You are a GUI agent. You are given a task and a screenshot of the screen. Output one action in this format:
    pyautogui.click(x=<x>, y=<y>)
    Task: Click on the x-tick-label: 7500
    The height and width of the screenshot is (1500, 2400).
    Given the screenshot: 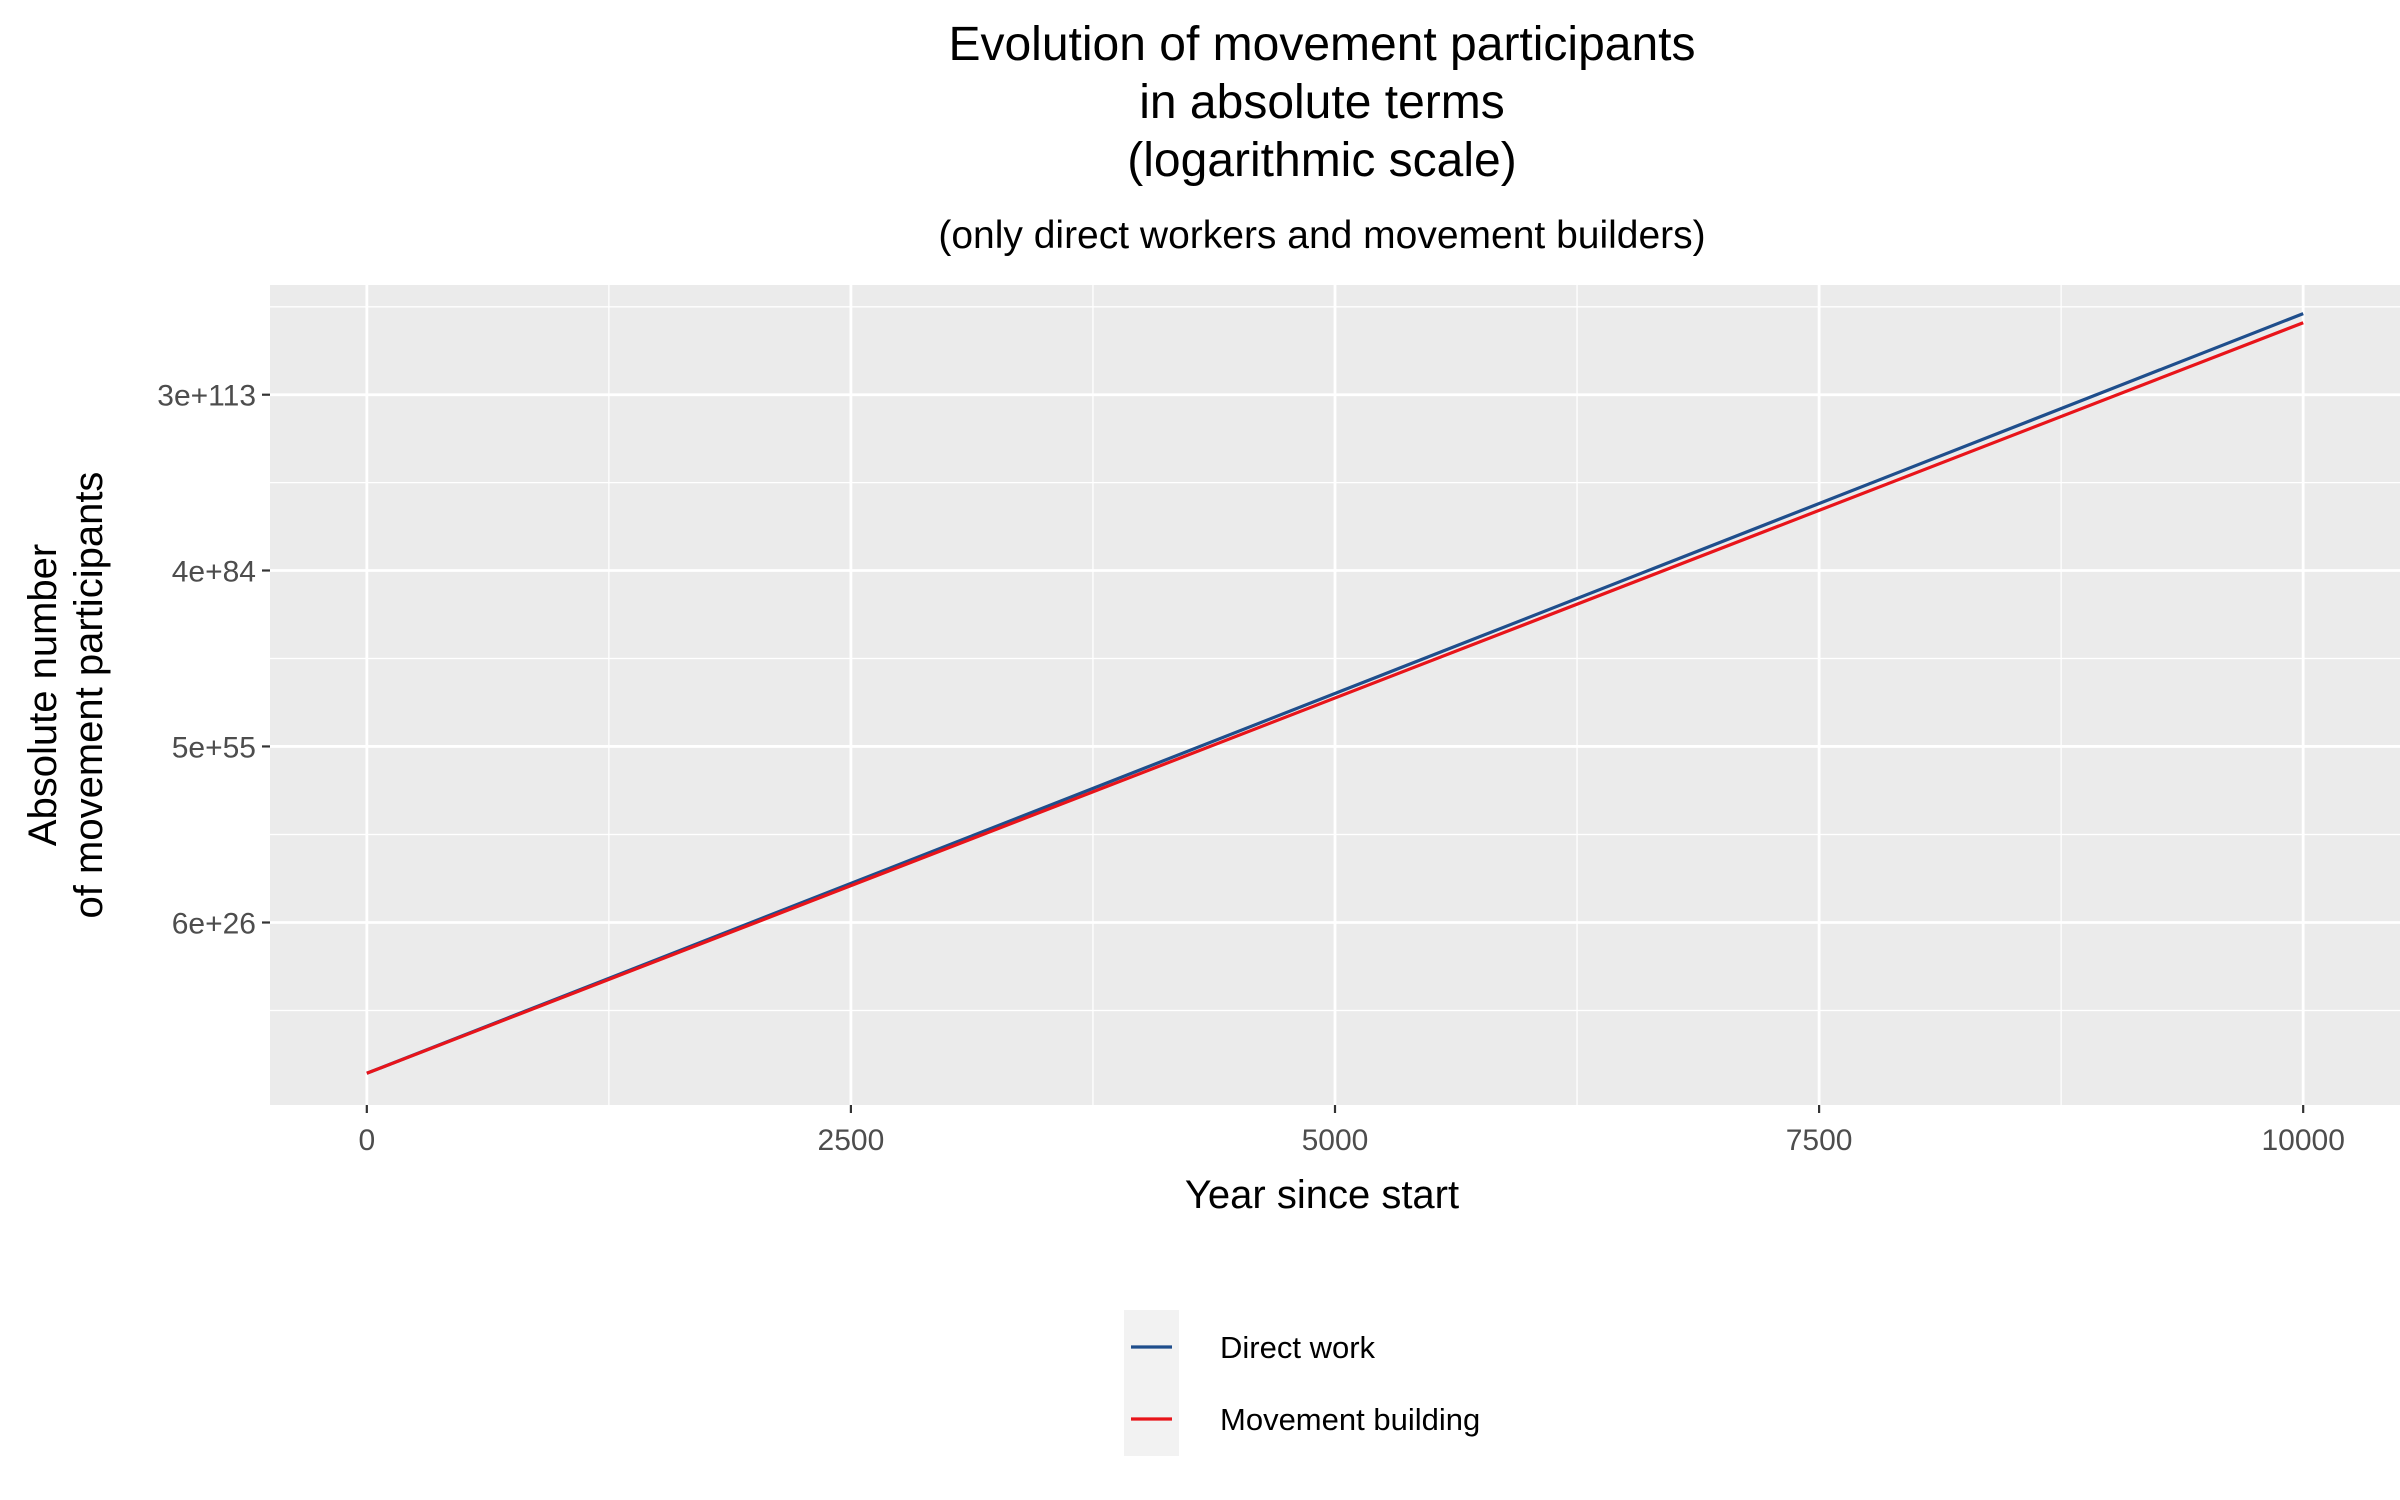 What is the action you would take?
    pyautogui.click(x=1819, y=1140)
    